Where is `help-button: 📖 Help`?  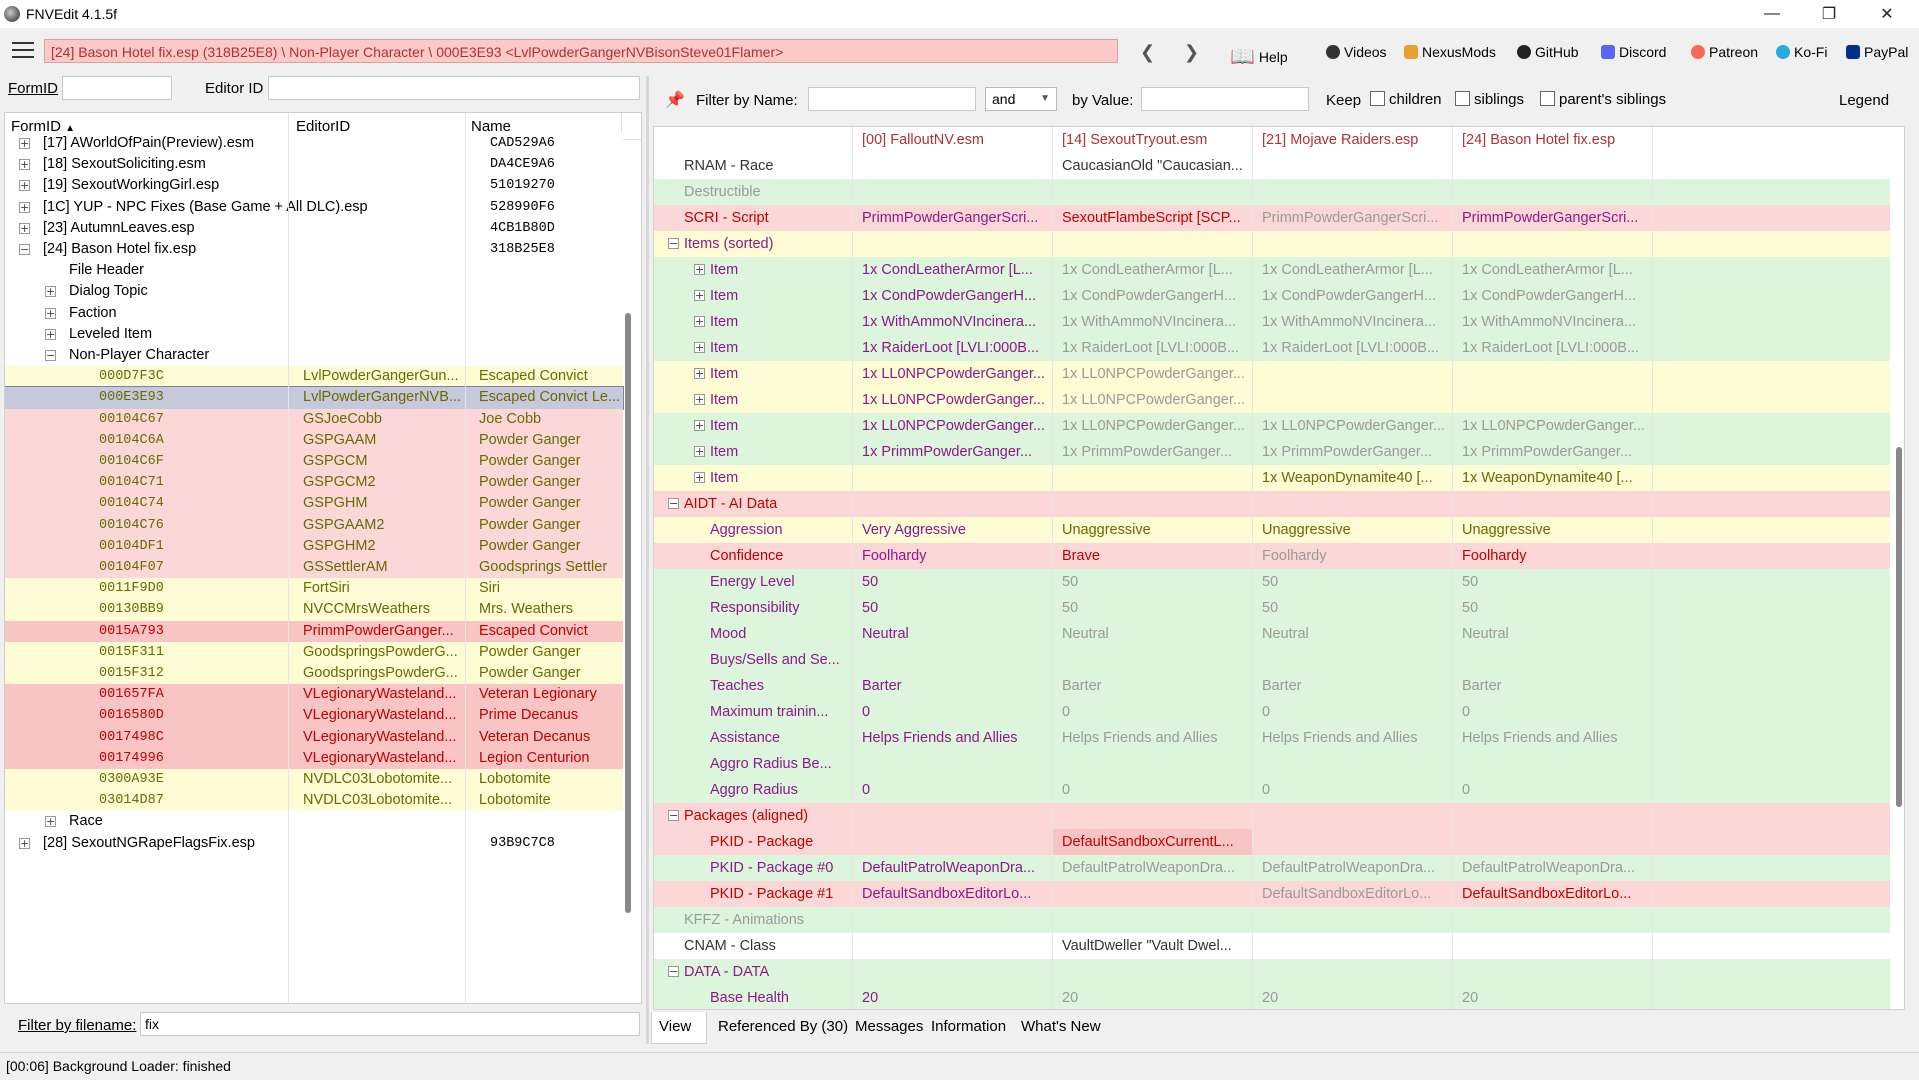 help-button: 📖 Help is located at coordinates (1259, 57).